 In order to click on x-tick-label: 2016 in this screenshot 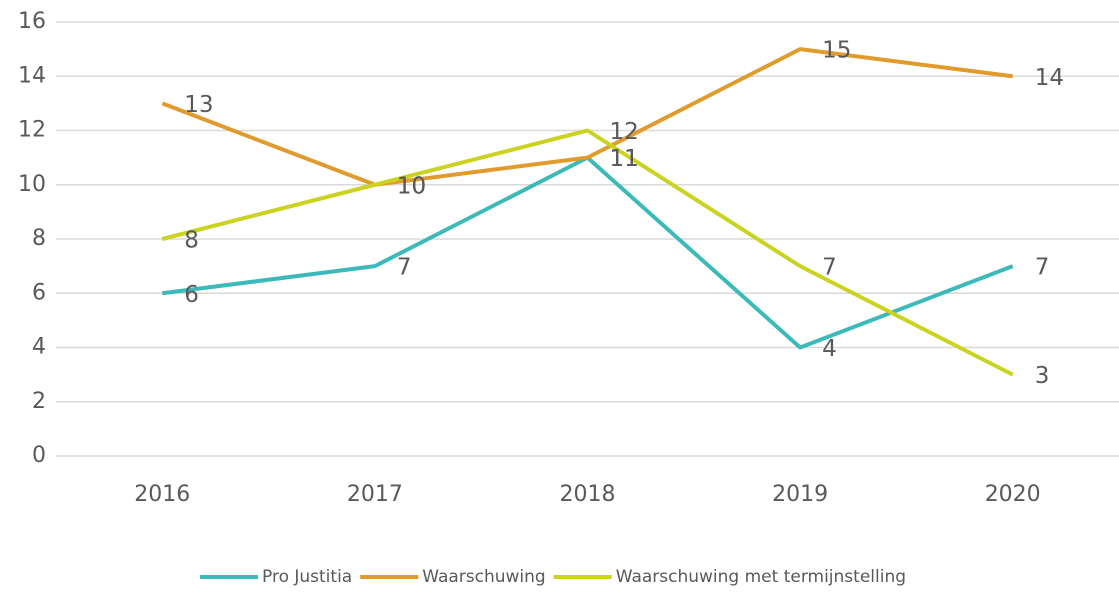, I will do `click(162, 494)`.